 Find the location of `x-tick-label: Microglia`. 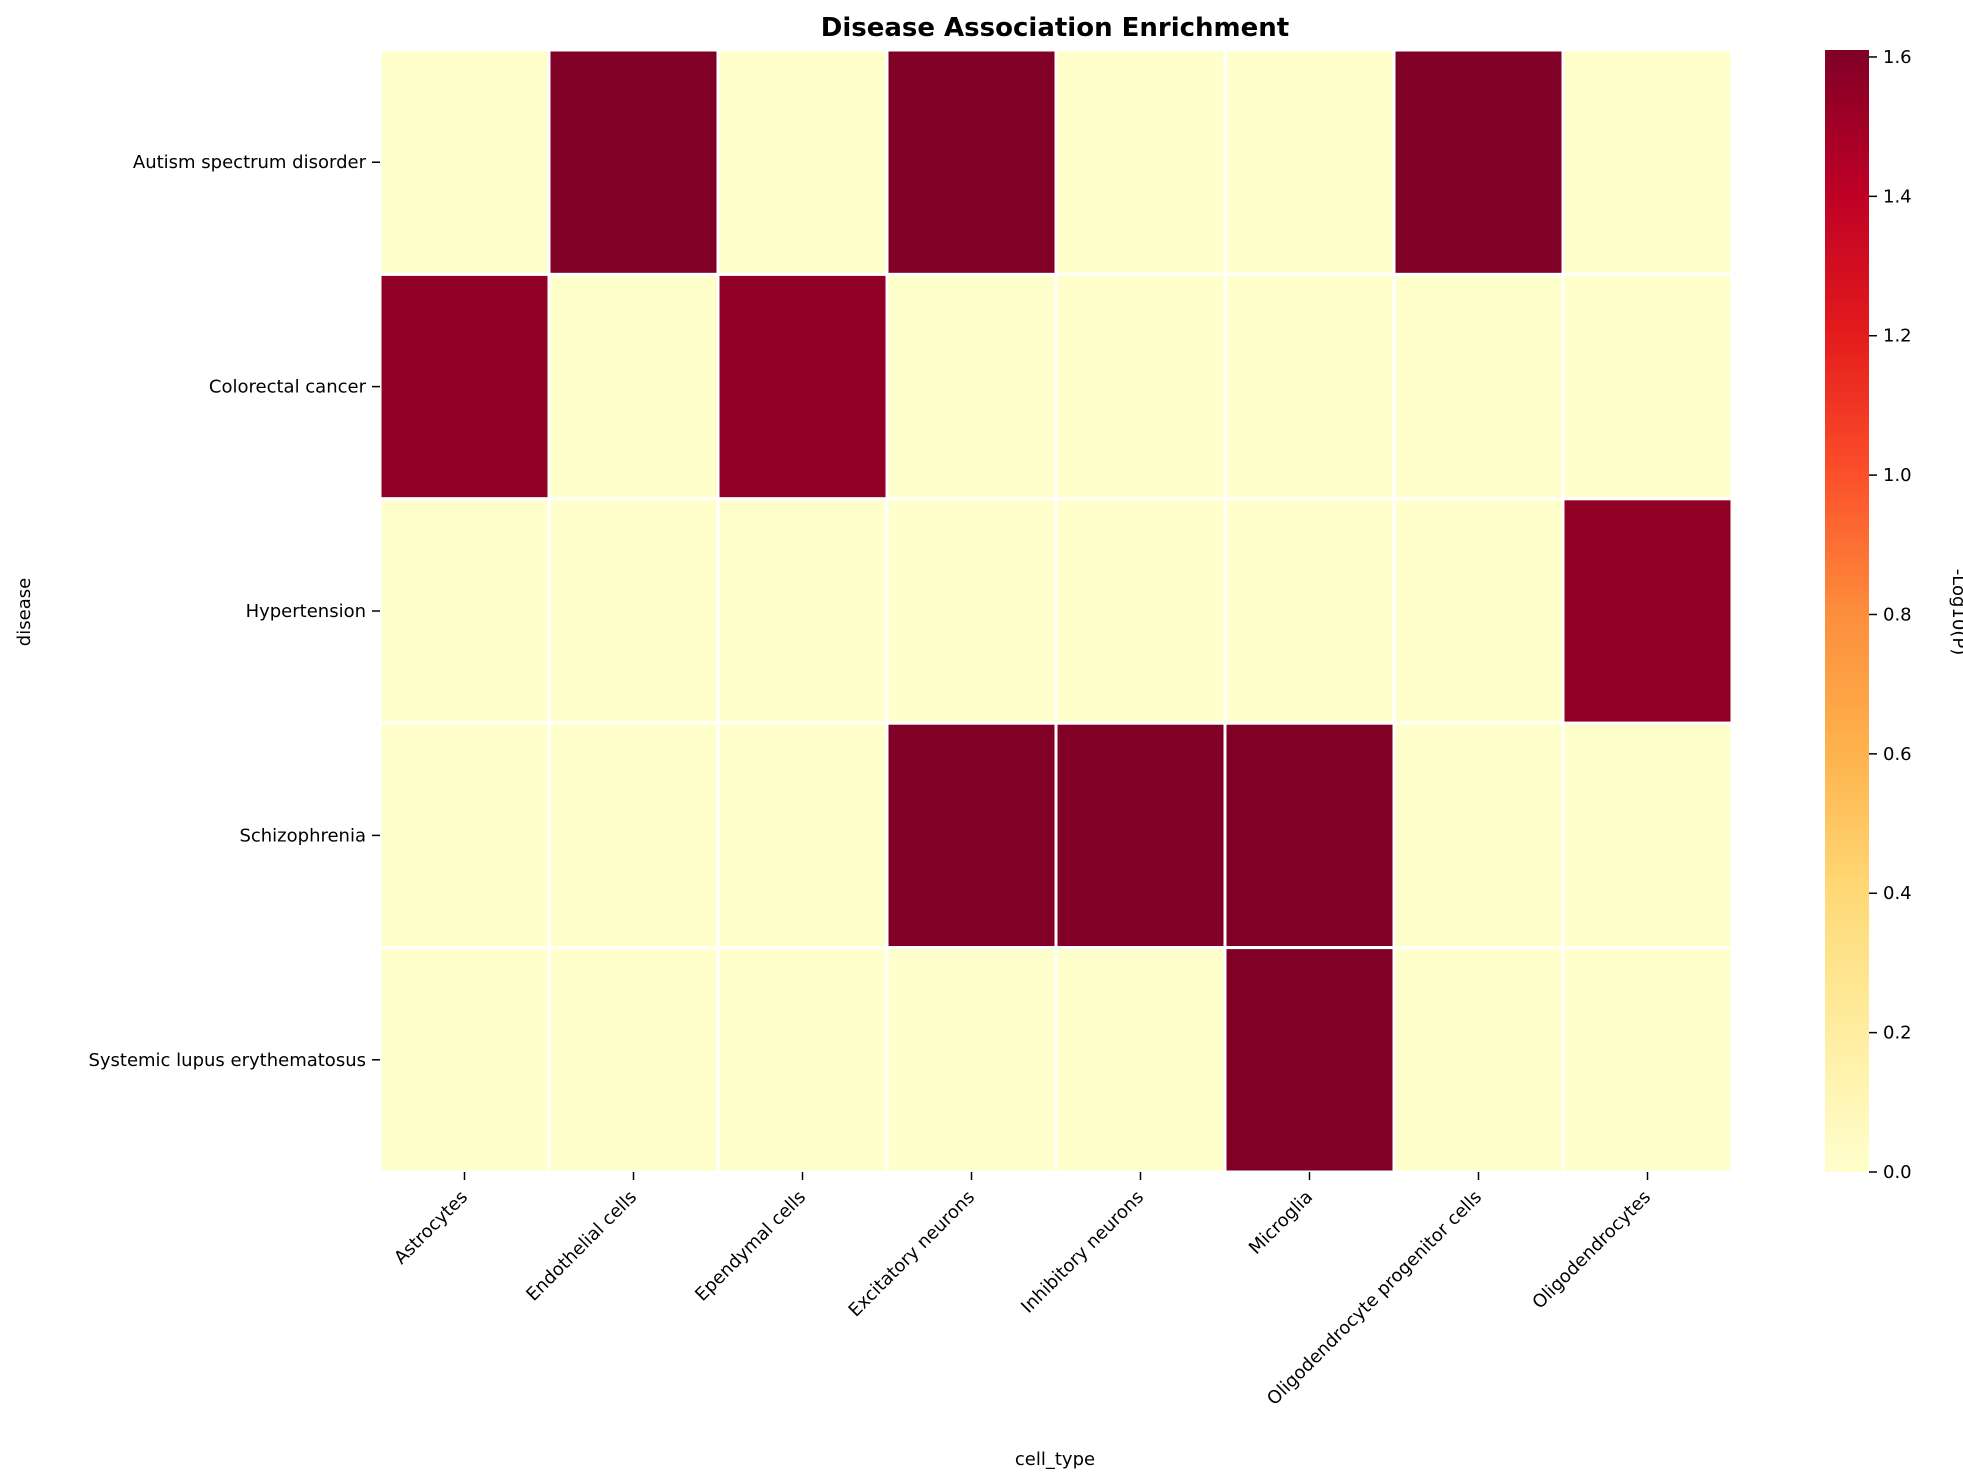

x-tick-label: Microglia is located at coordinates (1281, 1223).